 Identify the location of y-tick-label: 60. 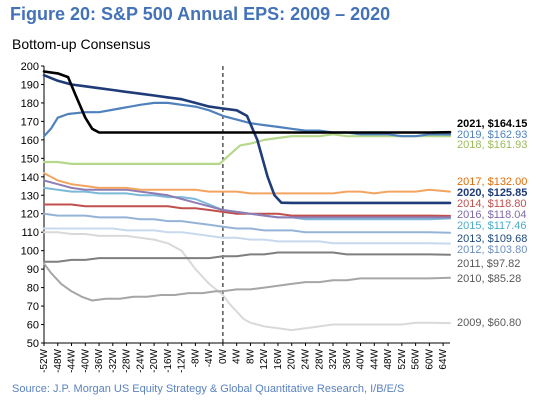
(33, 326).